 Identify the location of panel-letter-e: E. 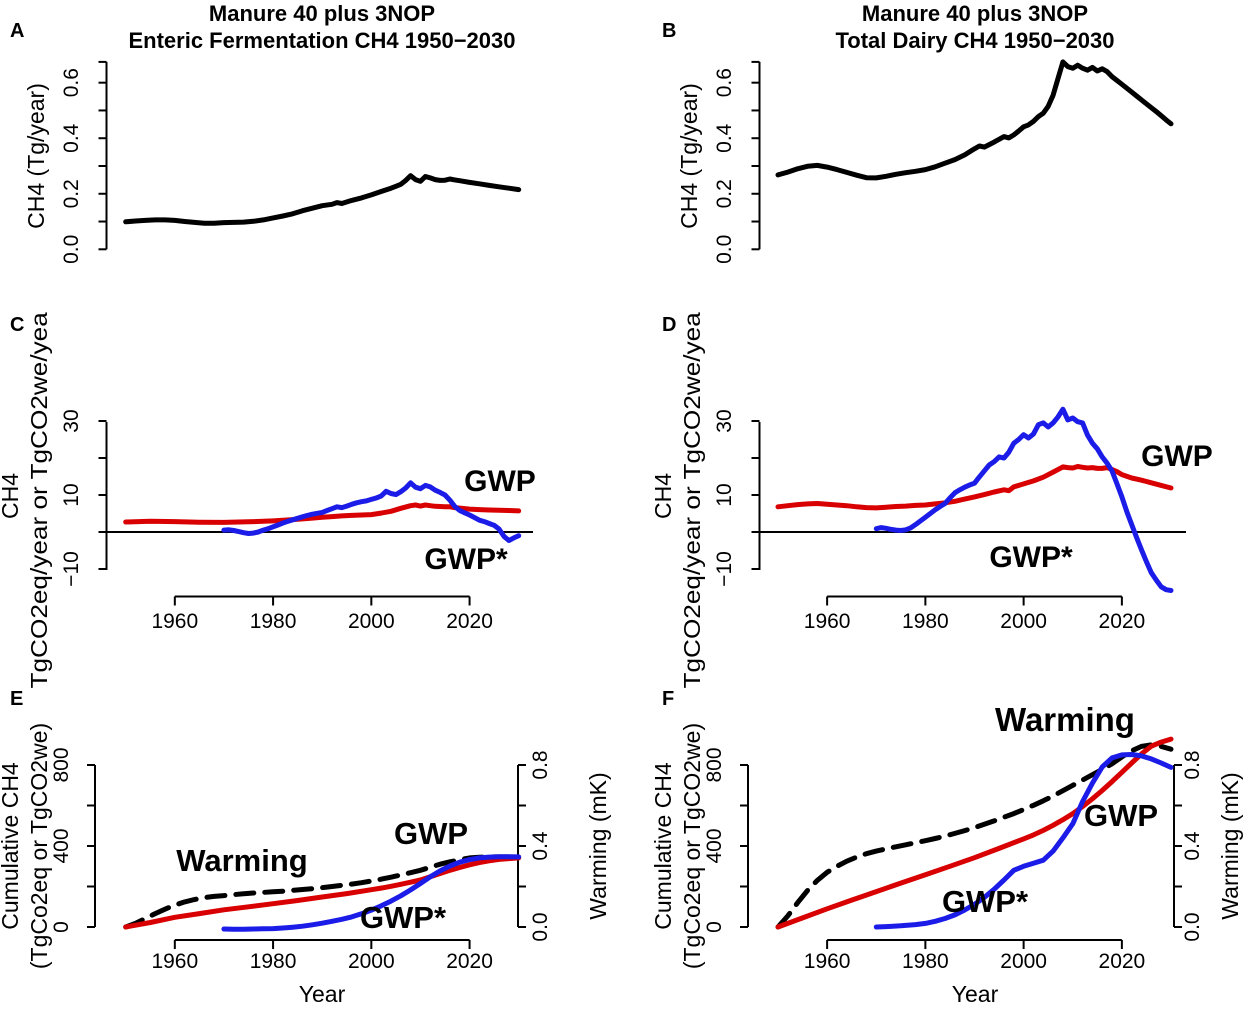
(16, 699).